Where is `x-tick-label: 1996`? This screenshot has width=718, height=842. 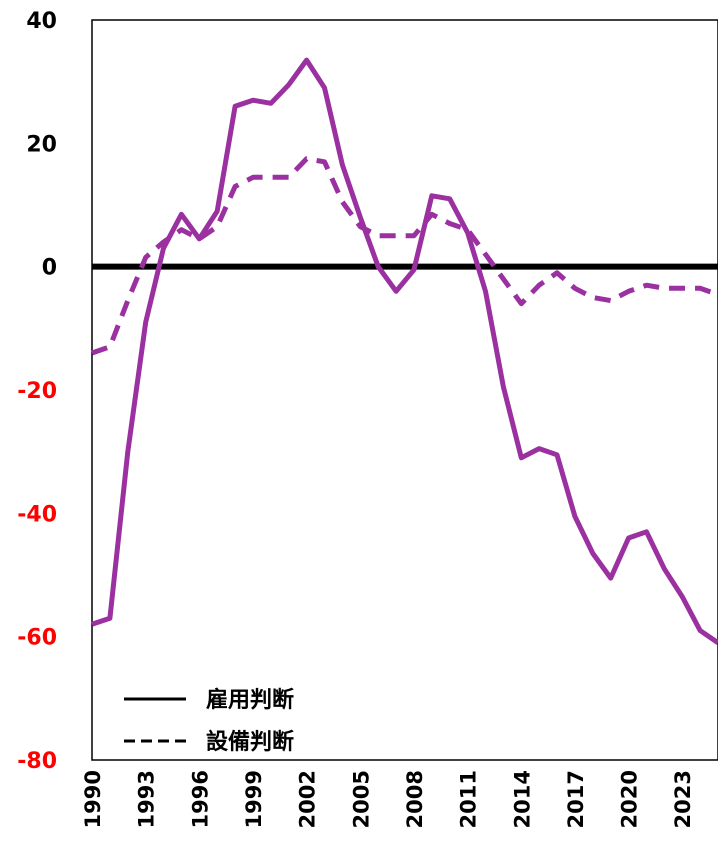 x-tick-label: 1996 is located at coordinates (200, 799).